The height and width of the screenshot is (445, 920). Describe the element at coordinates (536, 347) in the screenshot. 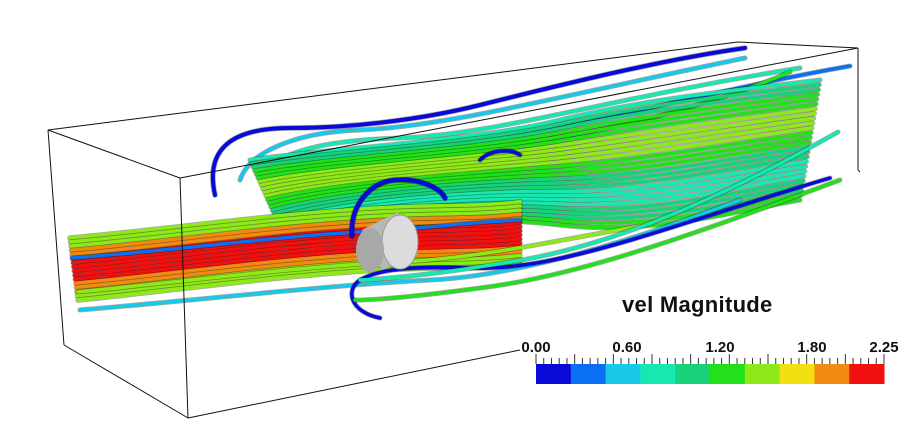

I see `legend-tick-label: 0.00` at that location.